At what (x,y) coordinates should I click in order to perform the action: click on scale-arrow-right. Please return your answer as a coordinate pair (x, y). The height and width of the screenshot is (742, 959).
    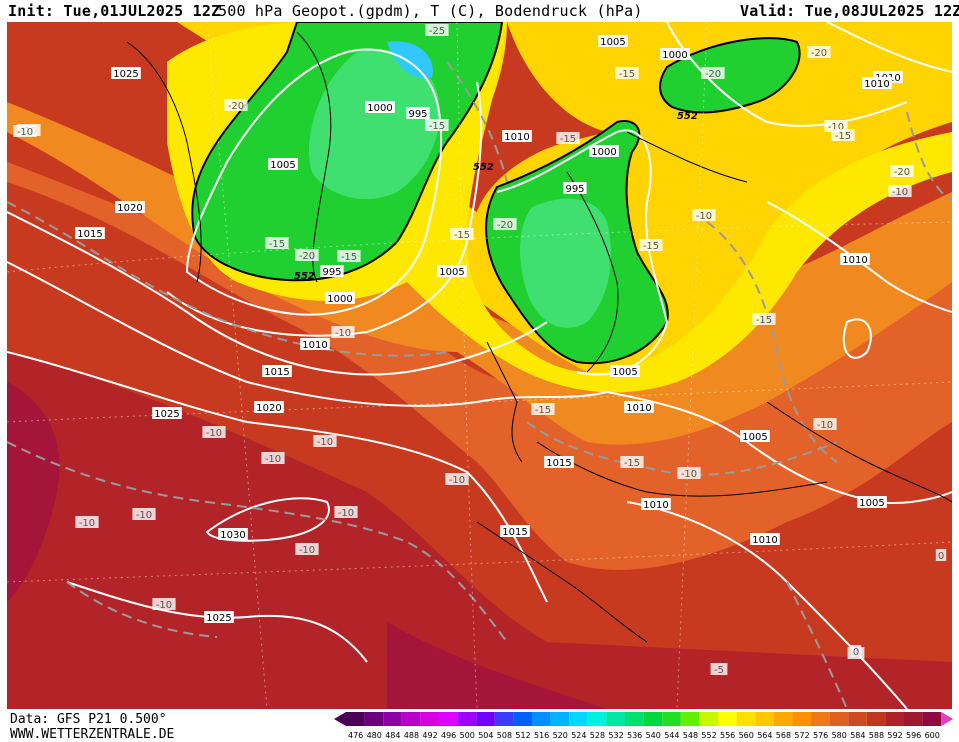
    Looking at the image, I should click on (947, 719).